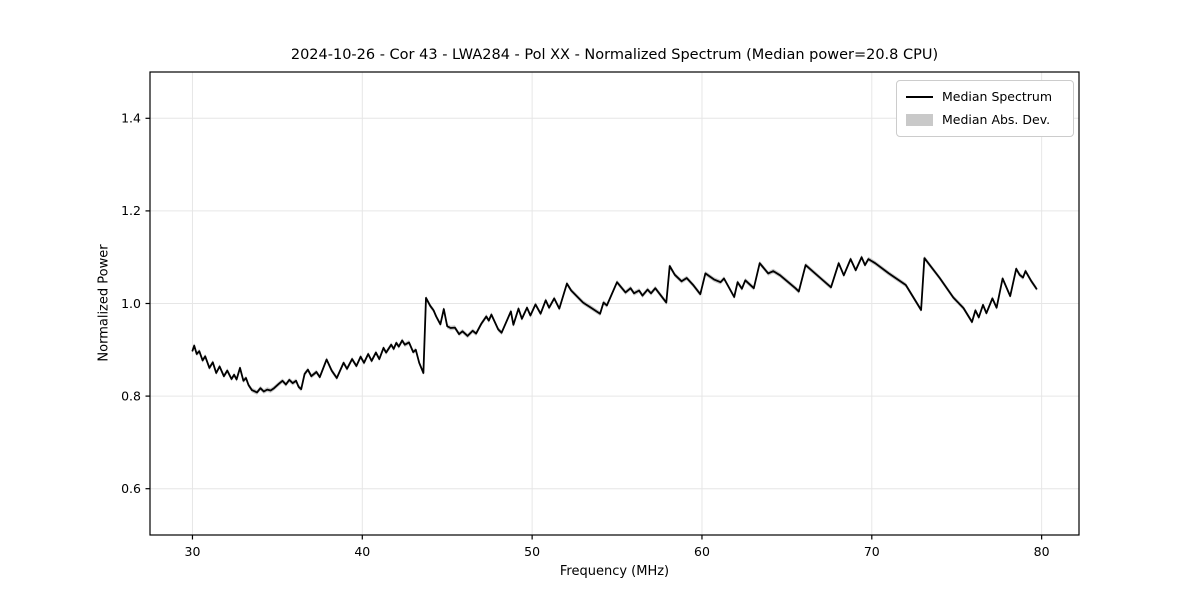  I want to click on y-tick-label: 0.8, so click(131, 395).